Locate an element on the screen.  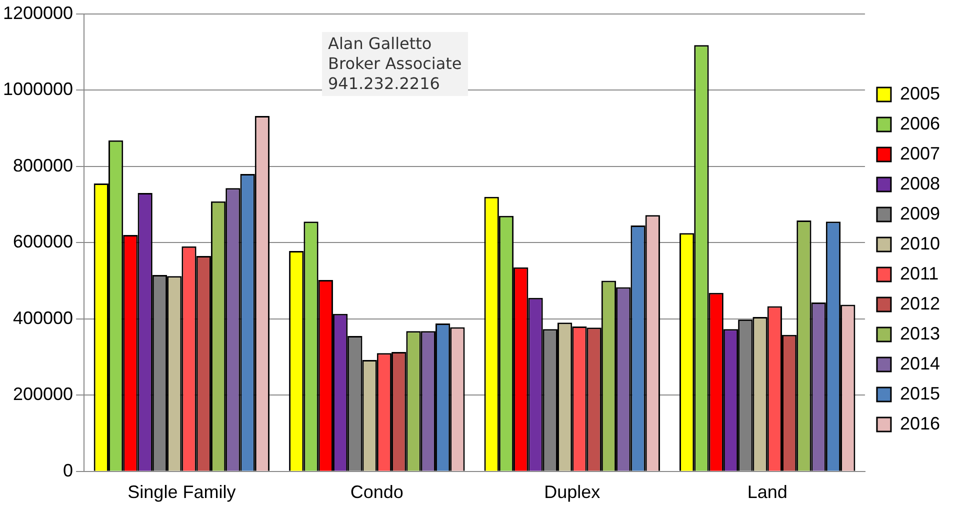
legend-label: 2008 is located at coordinates (920, 183).